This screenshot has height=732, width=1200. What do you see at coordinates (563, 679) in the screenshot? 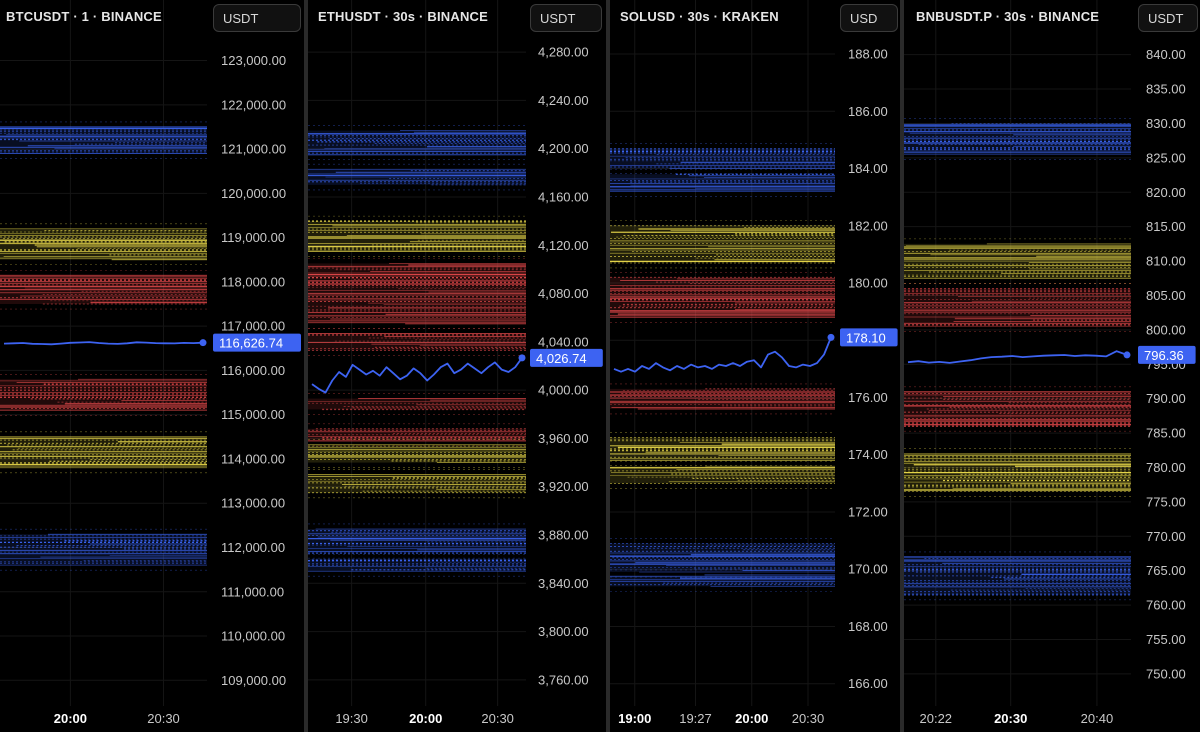
I see `y-tick-label: 3,760.00` at bounding box center [563, 679].